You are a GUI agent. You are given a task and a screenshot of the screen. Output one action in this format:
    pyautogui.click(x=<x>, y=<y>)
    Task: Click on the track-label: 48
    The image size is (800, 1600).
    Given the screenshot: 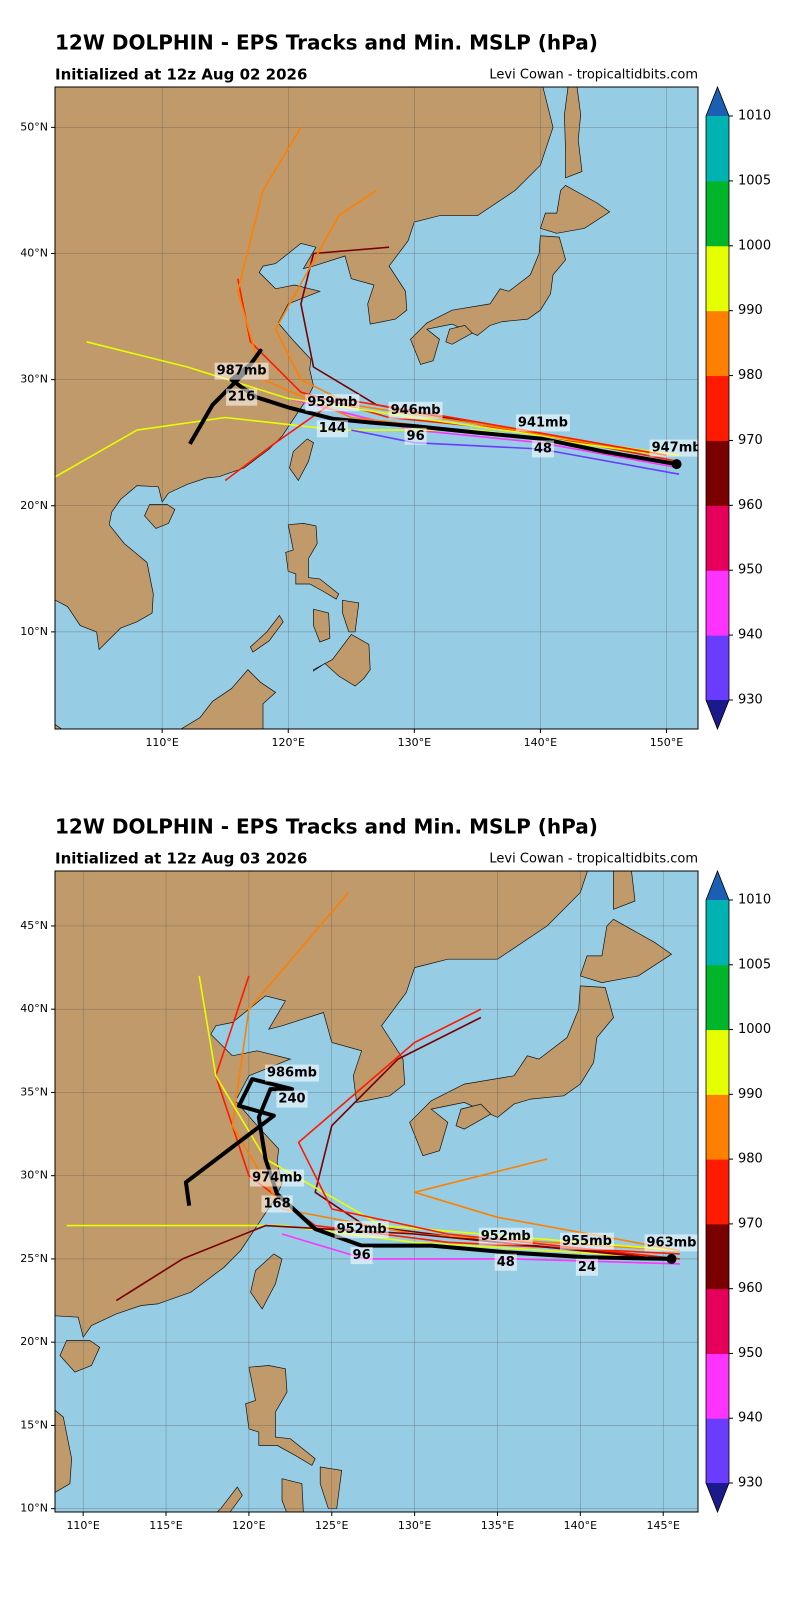 What is the action you would take?
    pyautogui.click(x=543, y=448)
    